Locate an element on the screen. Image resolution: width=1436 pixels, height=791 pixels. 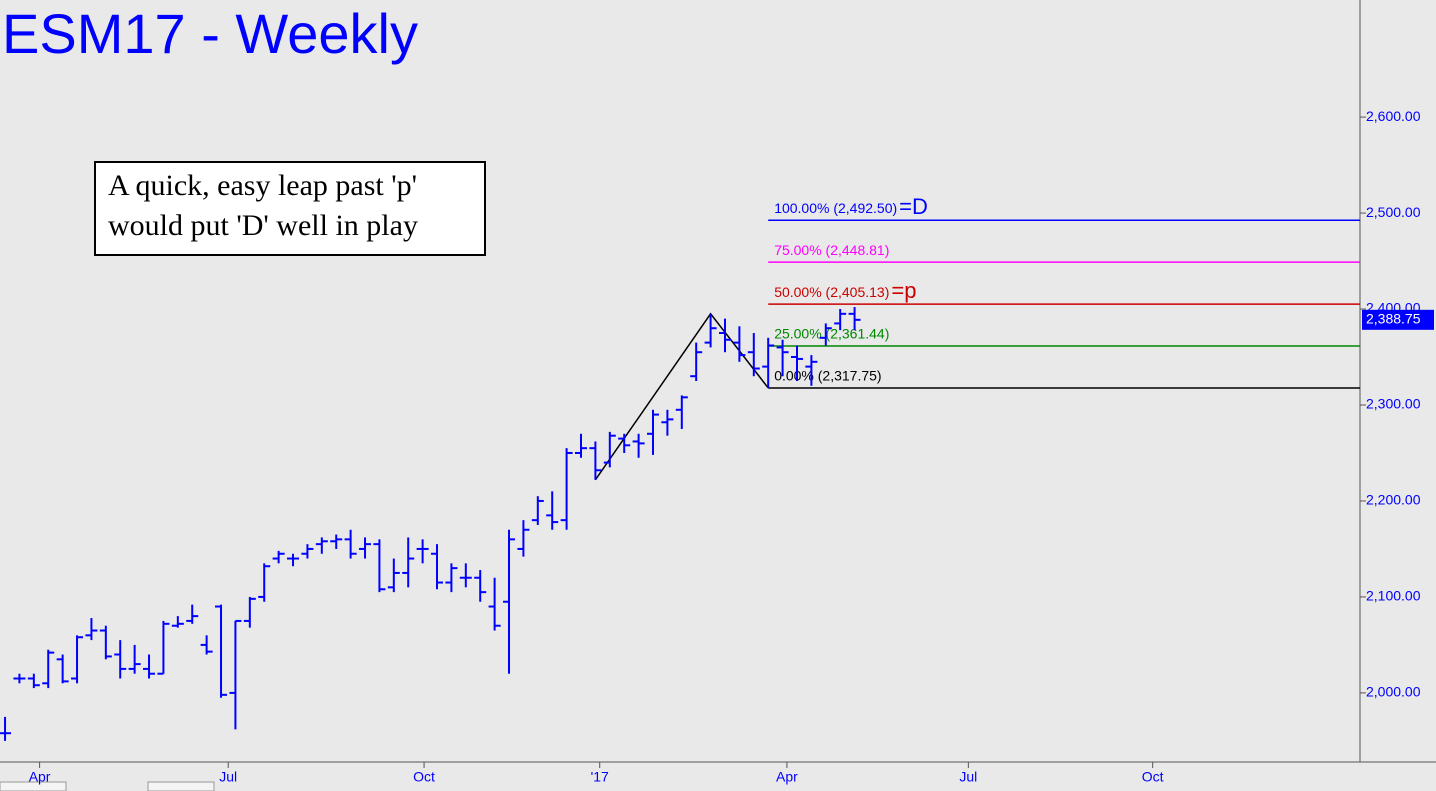
level-label: 75.00% (2,448.81) is located at coordinates (831, 250).